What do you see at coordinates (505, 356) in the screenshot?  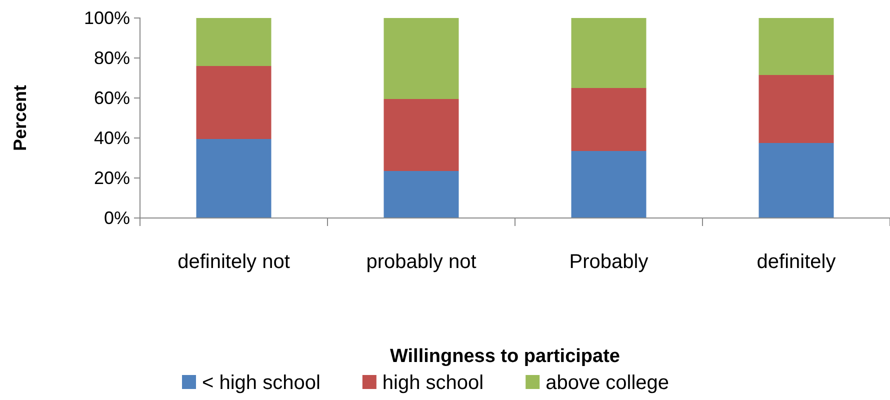 I see `x-axis-title: Willingness to participate` at bounding box center [505, 356].